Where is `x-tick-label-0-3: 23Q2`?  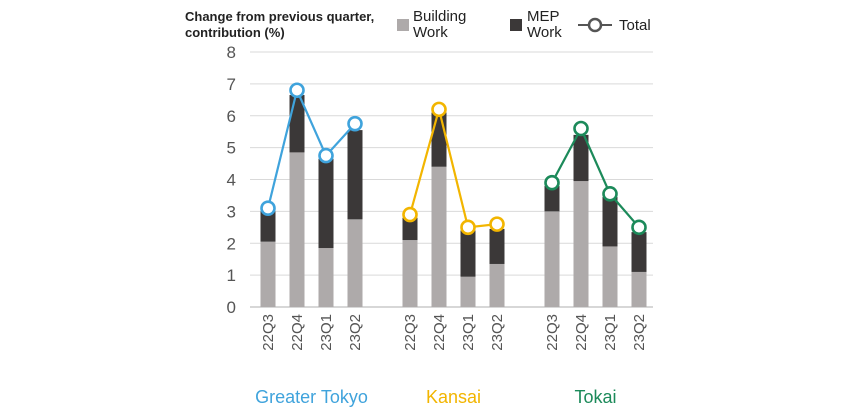 x-tick-label-0-3: 23Q2 is located at coordinates (355, 332).